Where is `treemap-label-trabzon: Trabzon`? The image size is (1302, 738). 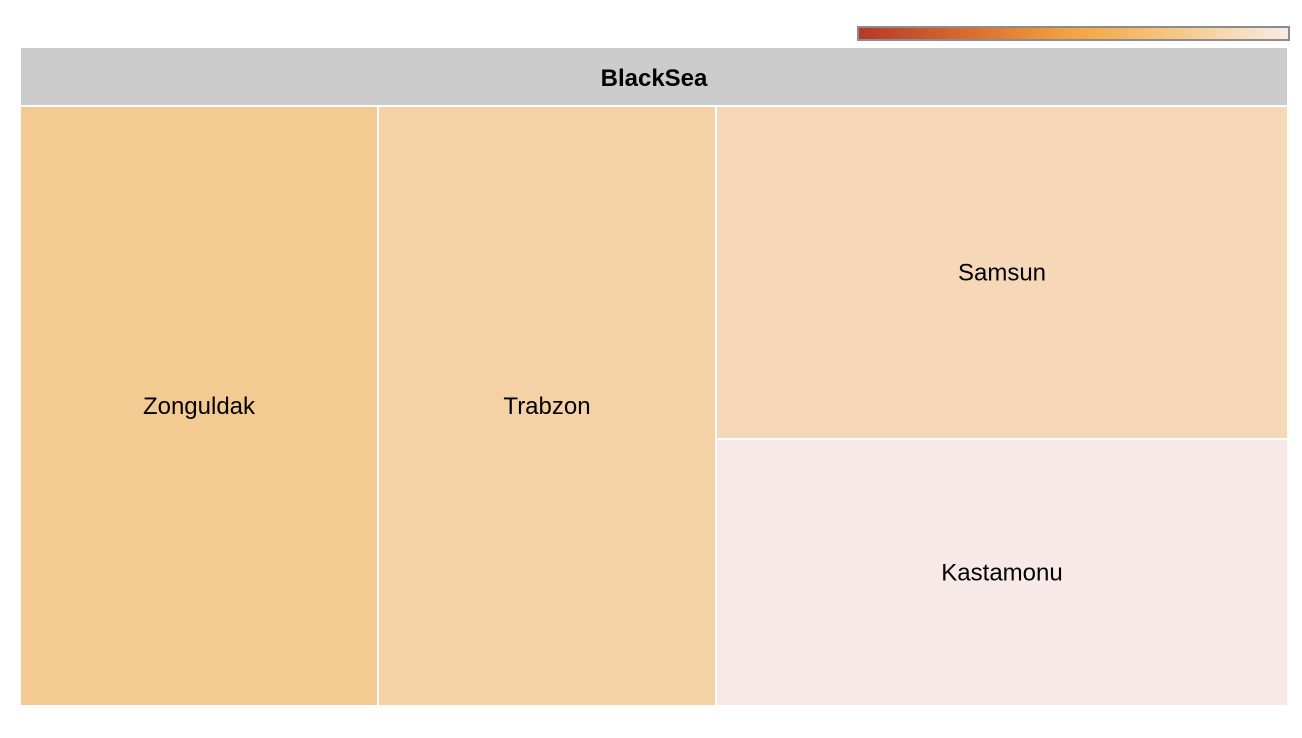
treemap-label-trabzon: Trabzon is located at coordinates (546, 406).